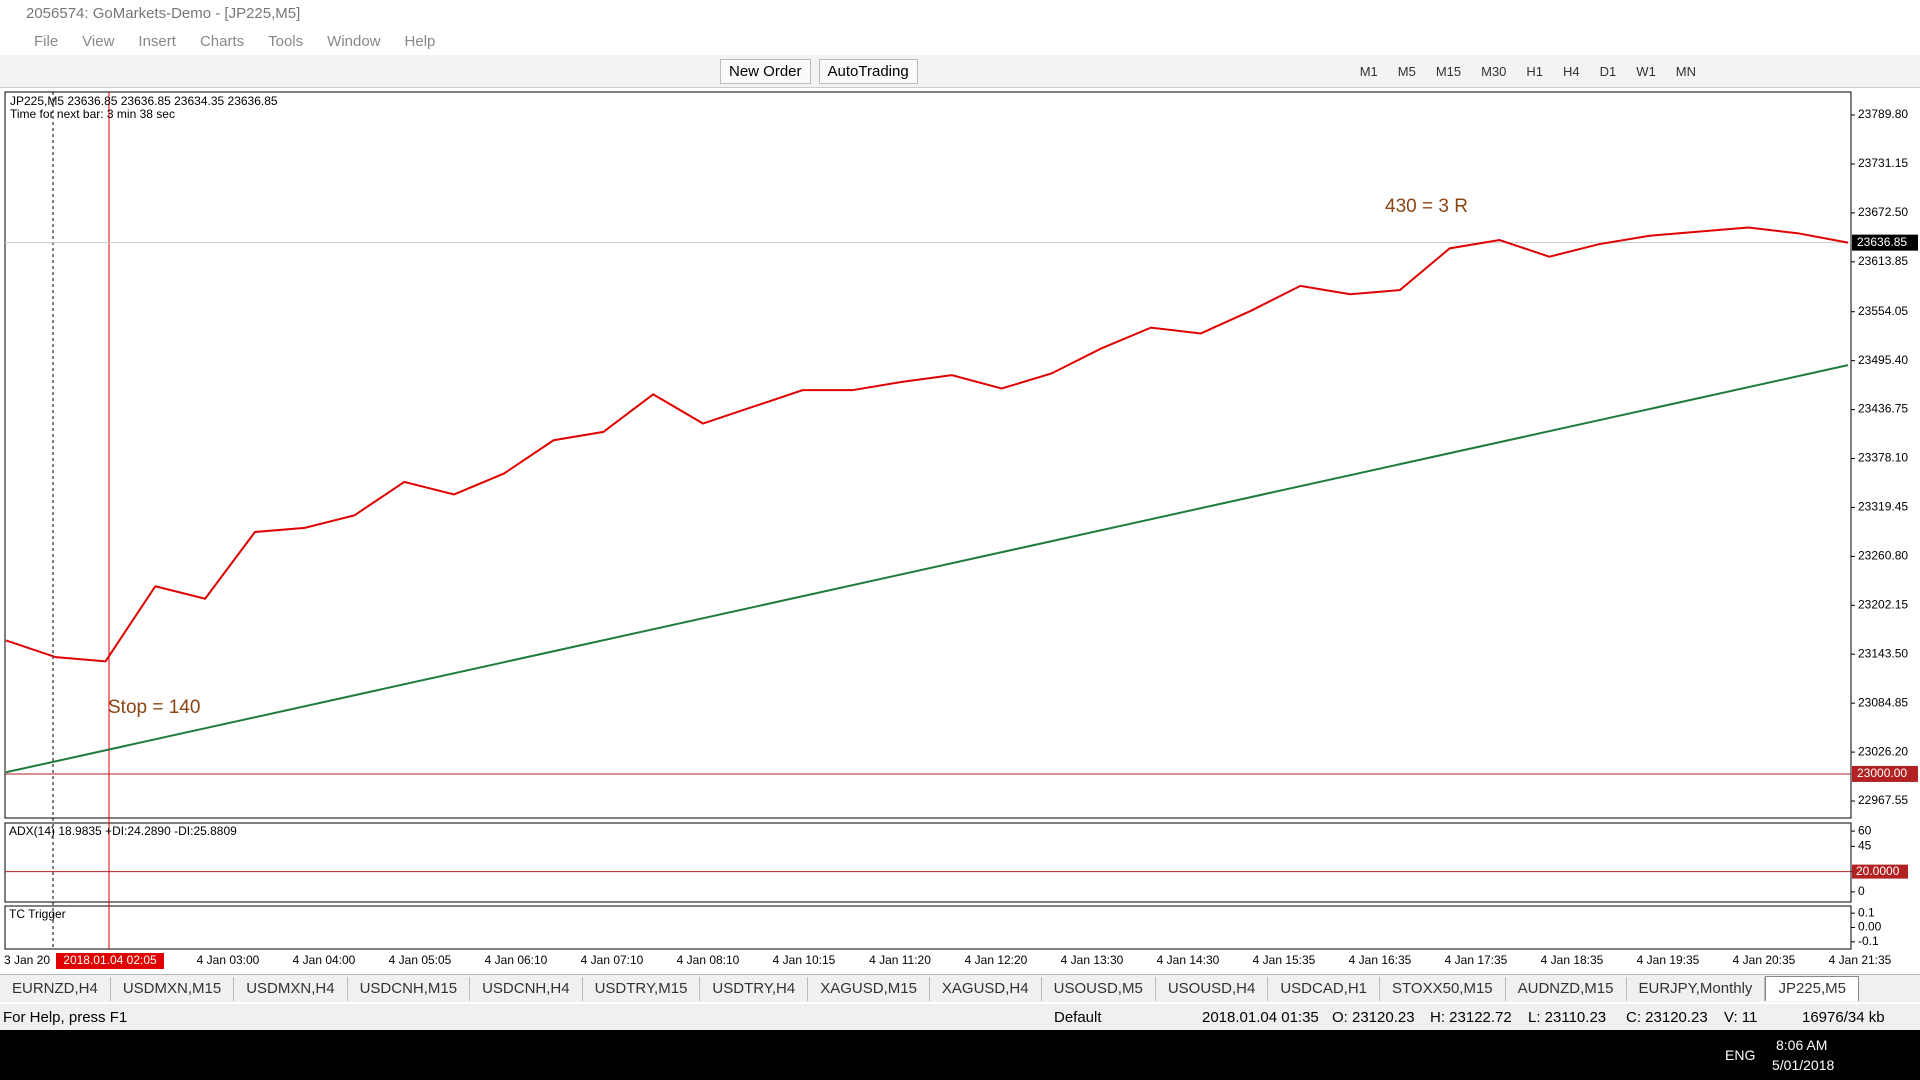 The image size is (1920, 1080). Describe the element at coordinates (157, 41) in the screenshot. I see `menu-item: Insert` at that location.